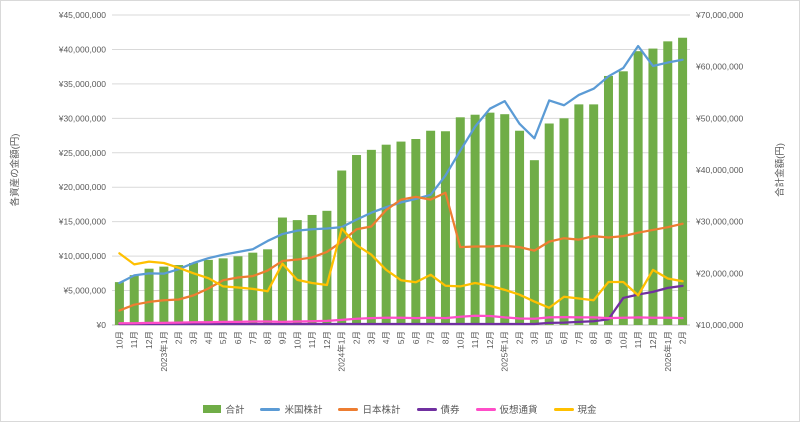 Image resolution: width=800 pixels, height=422 pixels. I want to click on right-axis-tick-label: ¥30,000,000, so click(719, 222).